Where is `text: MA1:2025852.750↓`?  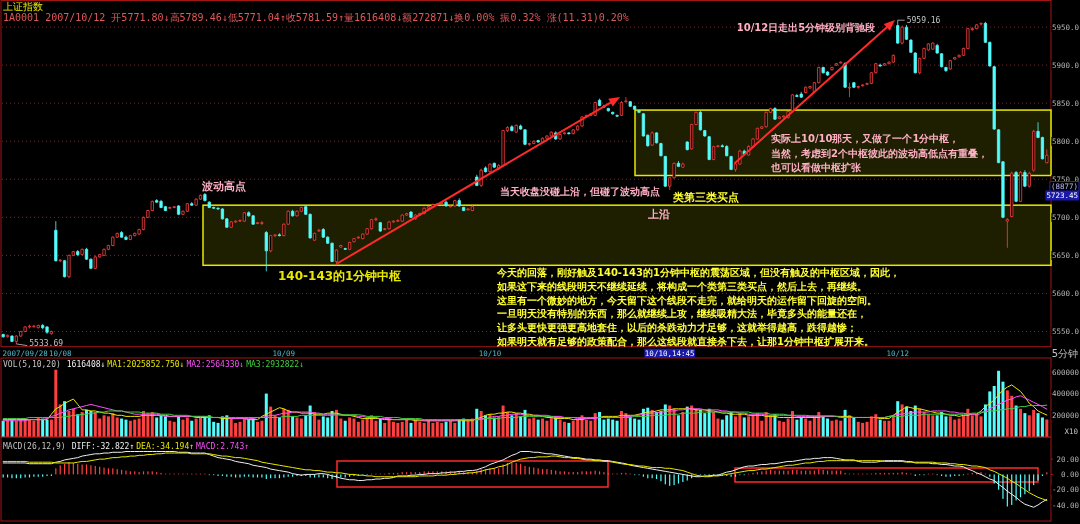
text: MA1:2025852.750↓ is located at coordinates (146, 364).